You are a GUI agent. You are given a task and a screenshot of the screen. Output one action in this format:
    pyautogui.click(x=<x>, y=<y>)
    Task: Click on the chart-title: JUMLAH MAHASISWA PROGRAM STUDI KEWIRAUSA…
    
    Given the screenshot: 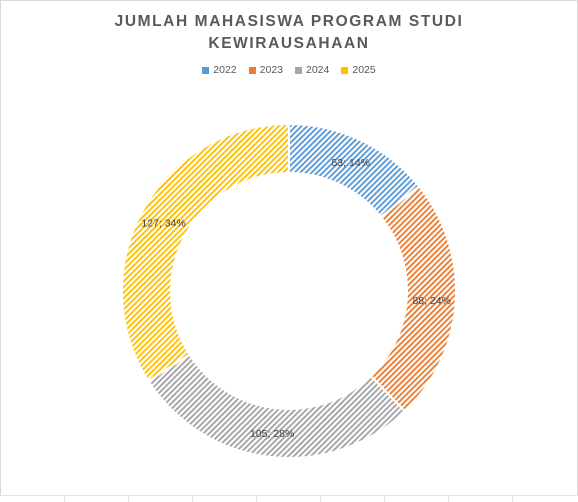 What is the action you would take?
    pyautogui.click(x=289, y=33)
    